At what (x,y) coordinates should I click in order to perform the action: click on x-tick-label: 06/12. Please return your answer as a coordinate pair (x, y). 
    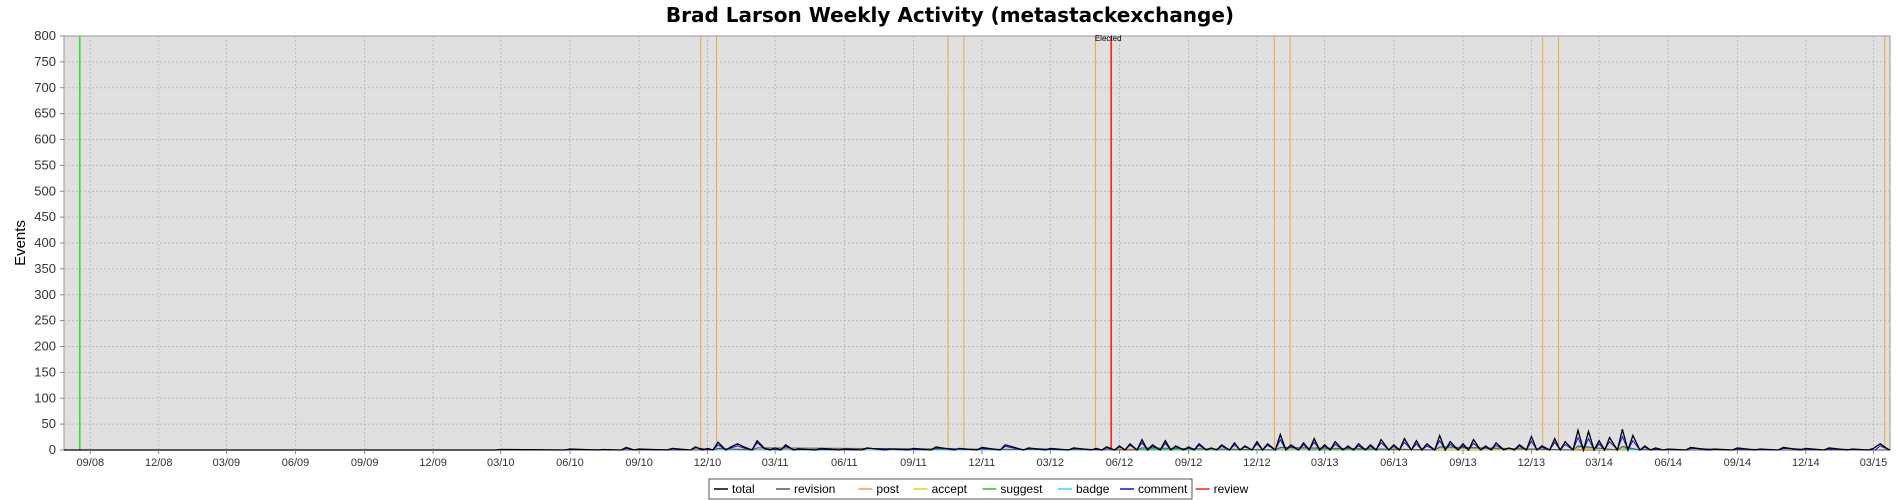
    Looking at the image, I should click on (1120, 463).